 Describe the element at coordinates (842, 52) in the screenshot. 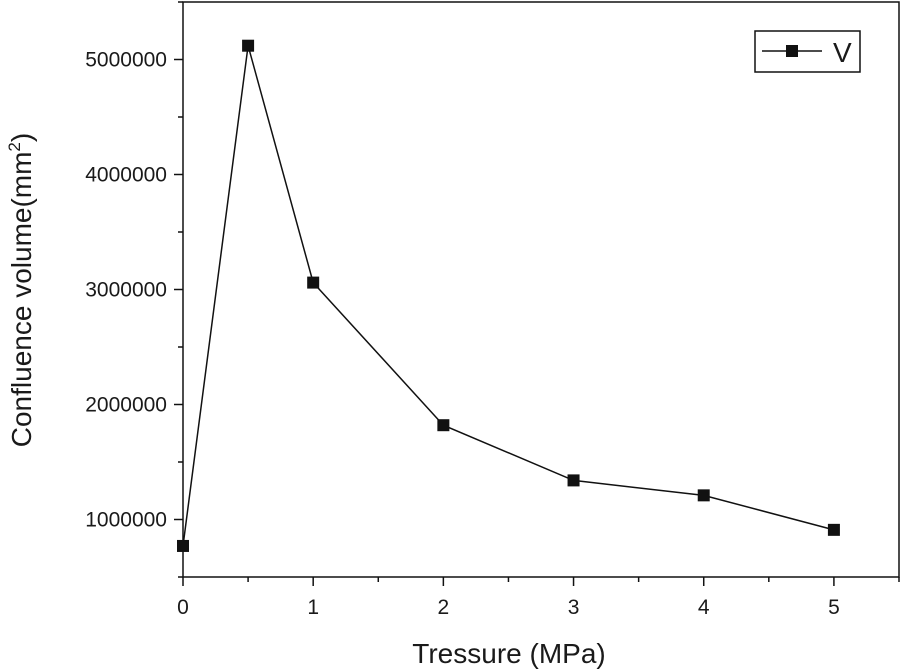

I see `legend-label: V` at that location.